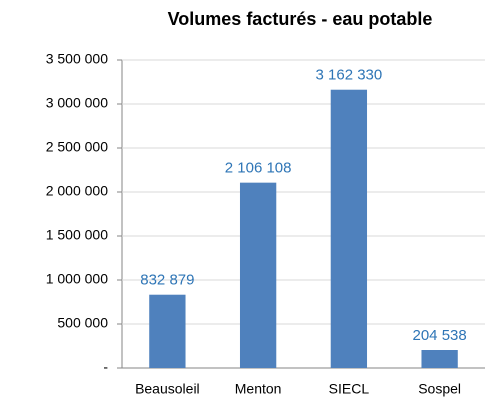  What do you see at coordinates (82, 323) in the screenshot?
I see `y-tick-label: 500 000` at bounding box center [82, 323].